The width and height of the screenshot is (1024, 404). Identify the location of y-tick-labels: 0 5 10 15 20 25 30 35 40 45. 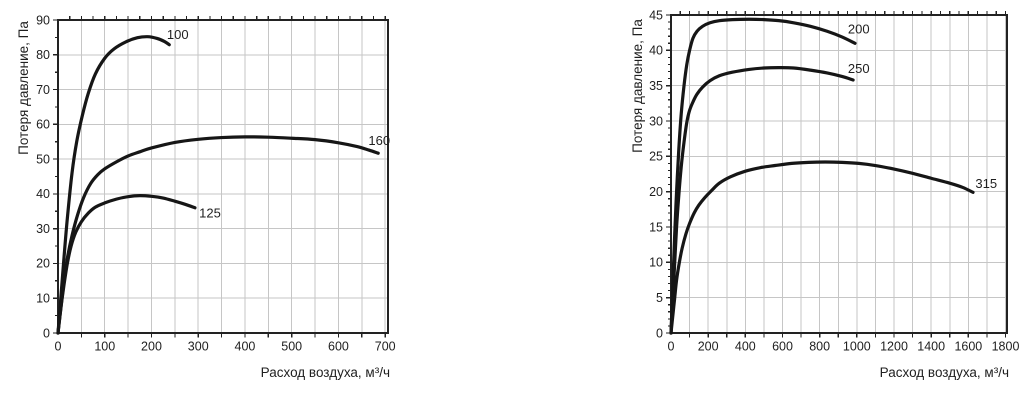
(656, 174).